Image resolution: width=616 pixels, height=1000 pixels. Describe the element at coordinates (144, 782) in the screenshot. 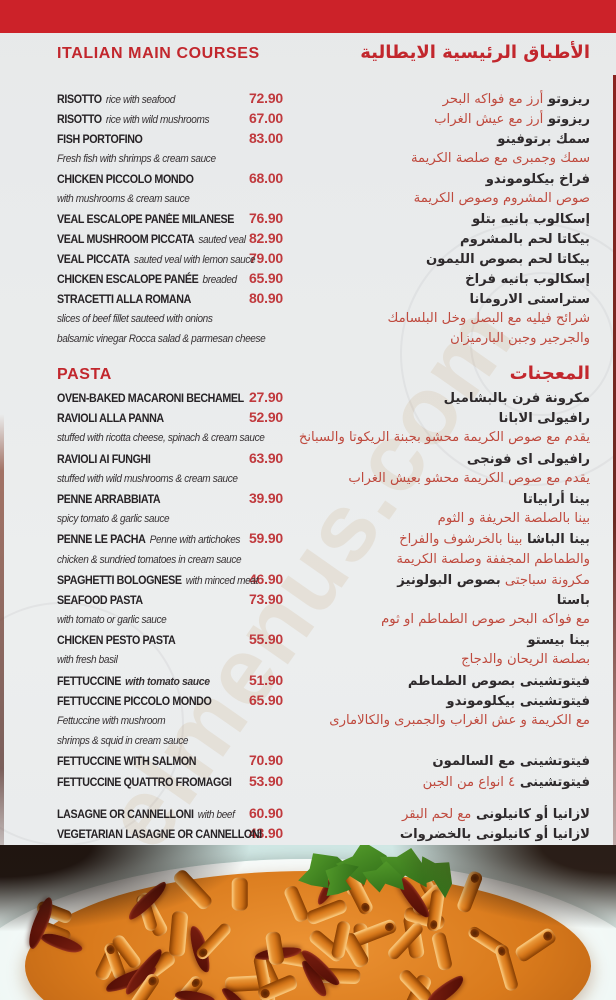

I see `item-english: FETTUCCINE QUATTRO FROMAGGI` at that location.